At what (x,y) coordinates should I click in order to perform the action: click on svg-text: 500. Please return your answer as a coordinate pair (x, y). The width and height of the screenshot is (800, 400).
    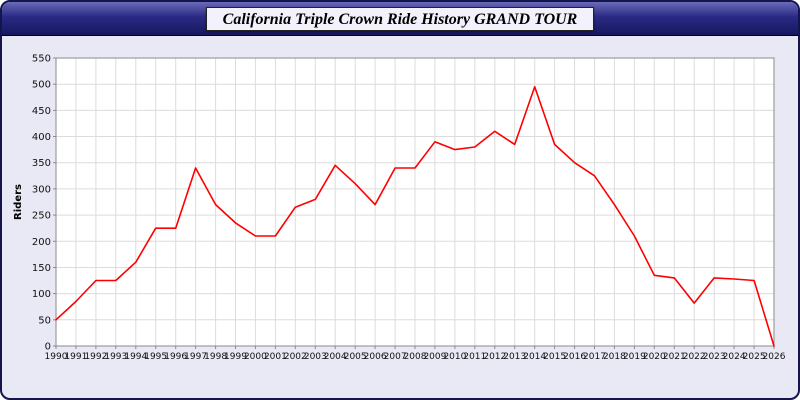
    Looking at the image, I should click on (41, 85).